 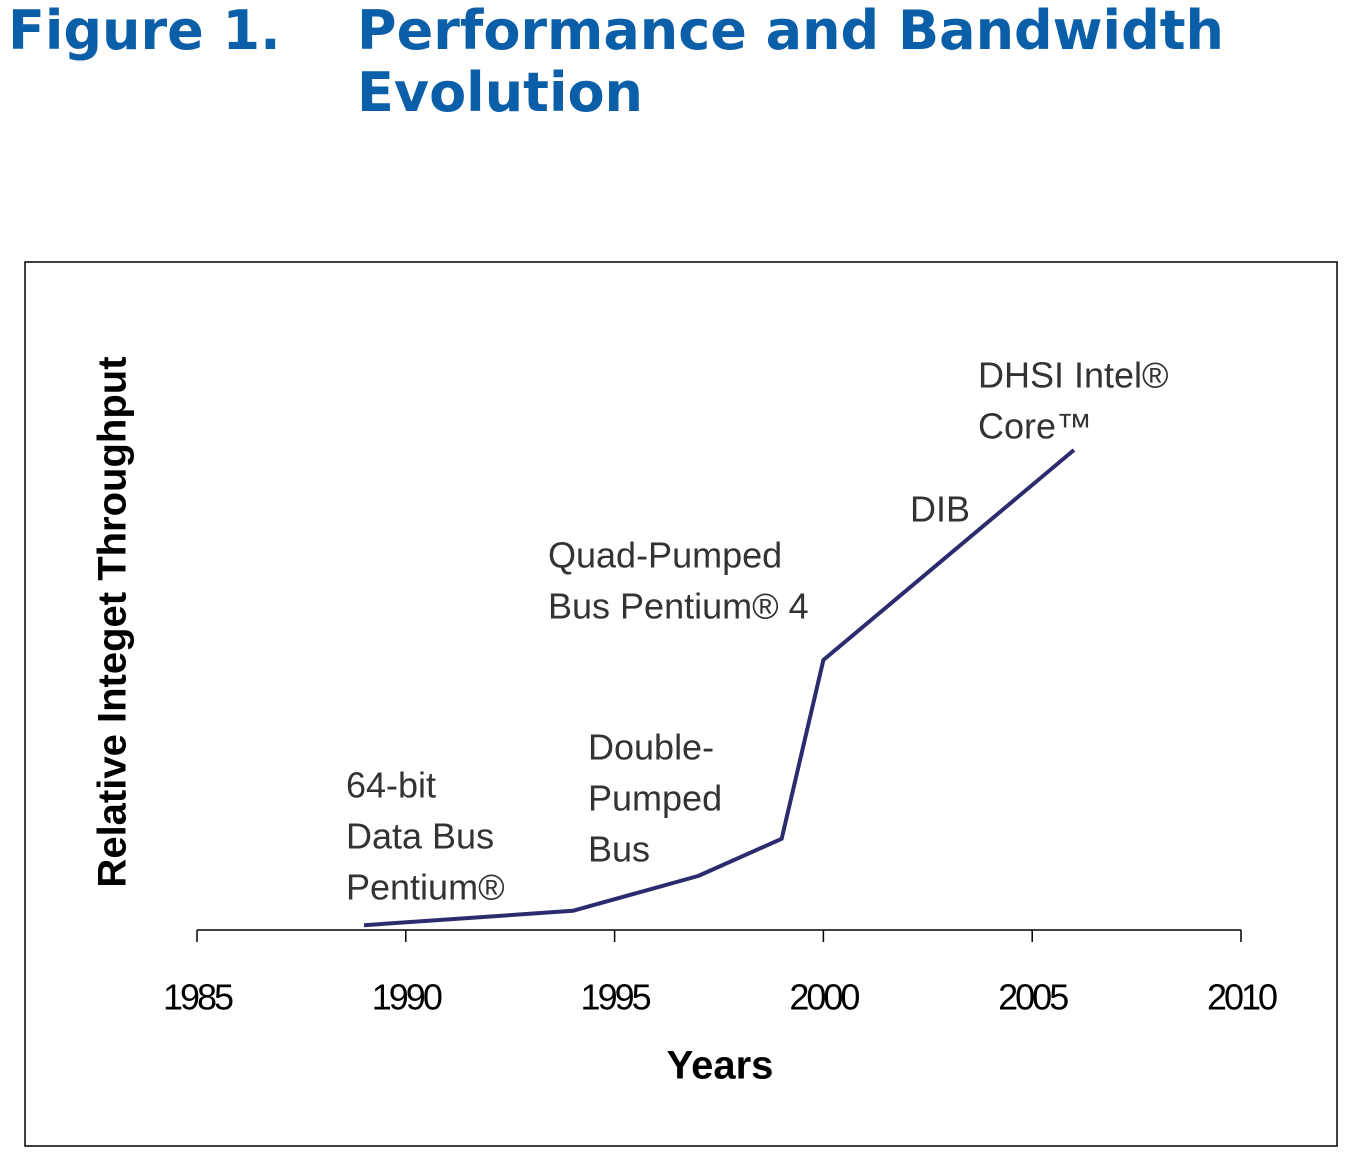 I want to click on figure-label: Figure 1., so click(x=144, y=31).